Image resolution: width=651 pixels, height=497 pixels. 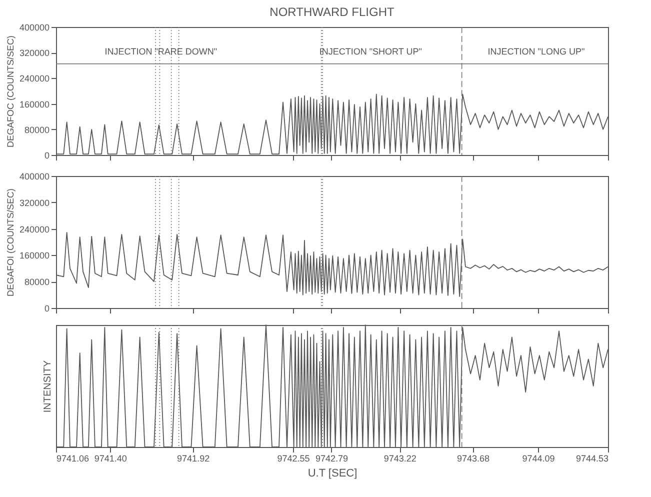 I want to click on x-tick-label: 9743.68, so click(x=473, y=459).